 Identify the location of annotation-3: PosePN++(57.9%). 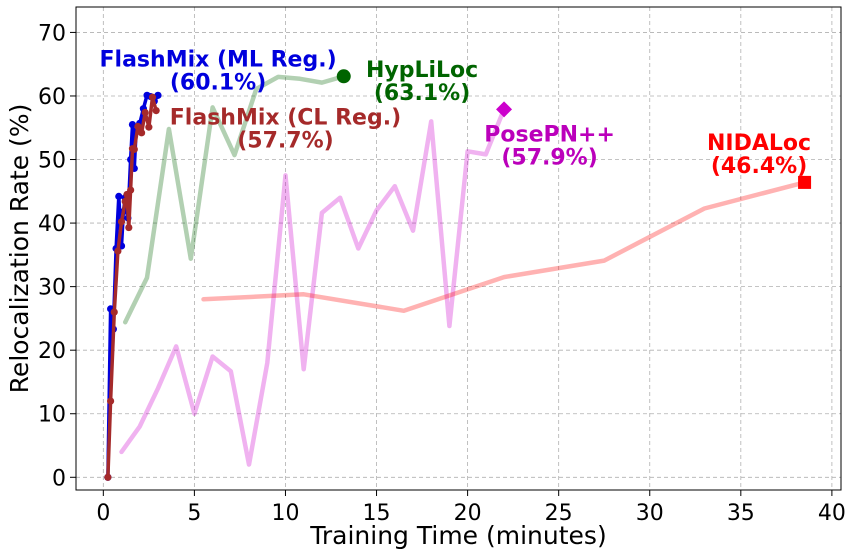
(549, 147).